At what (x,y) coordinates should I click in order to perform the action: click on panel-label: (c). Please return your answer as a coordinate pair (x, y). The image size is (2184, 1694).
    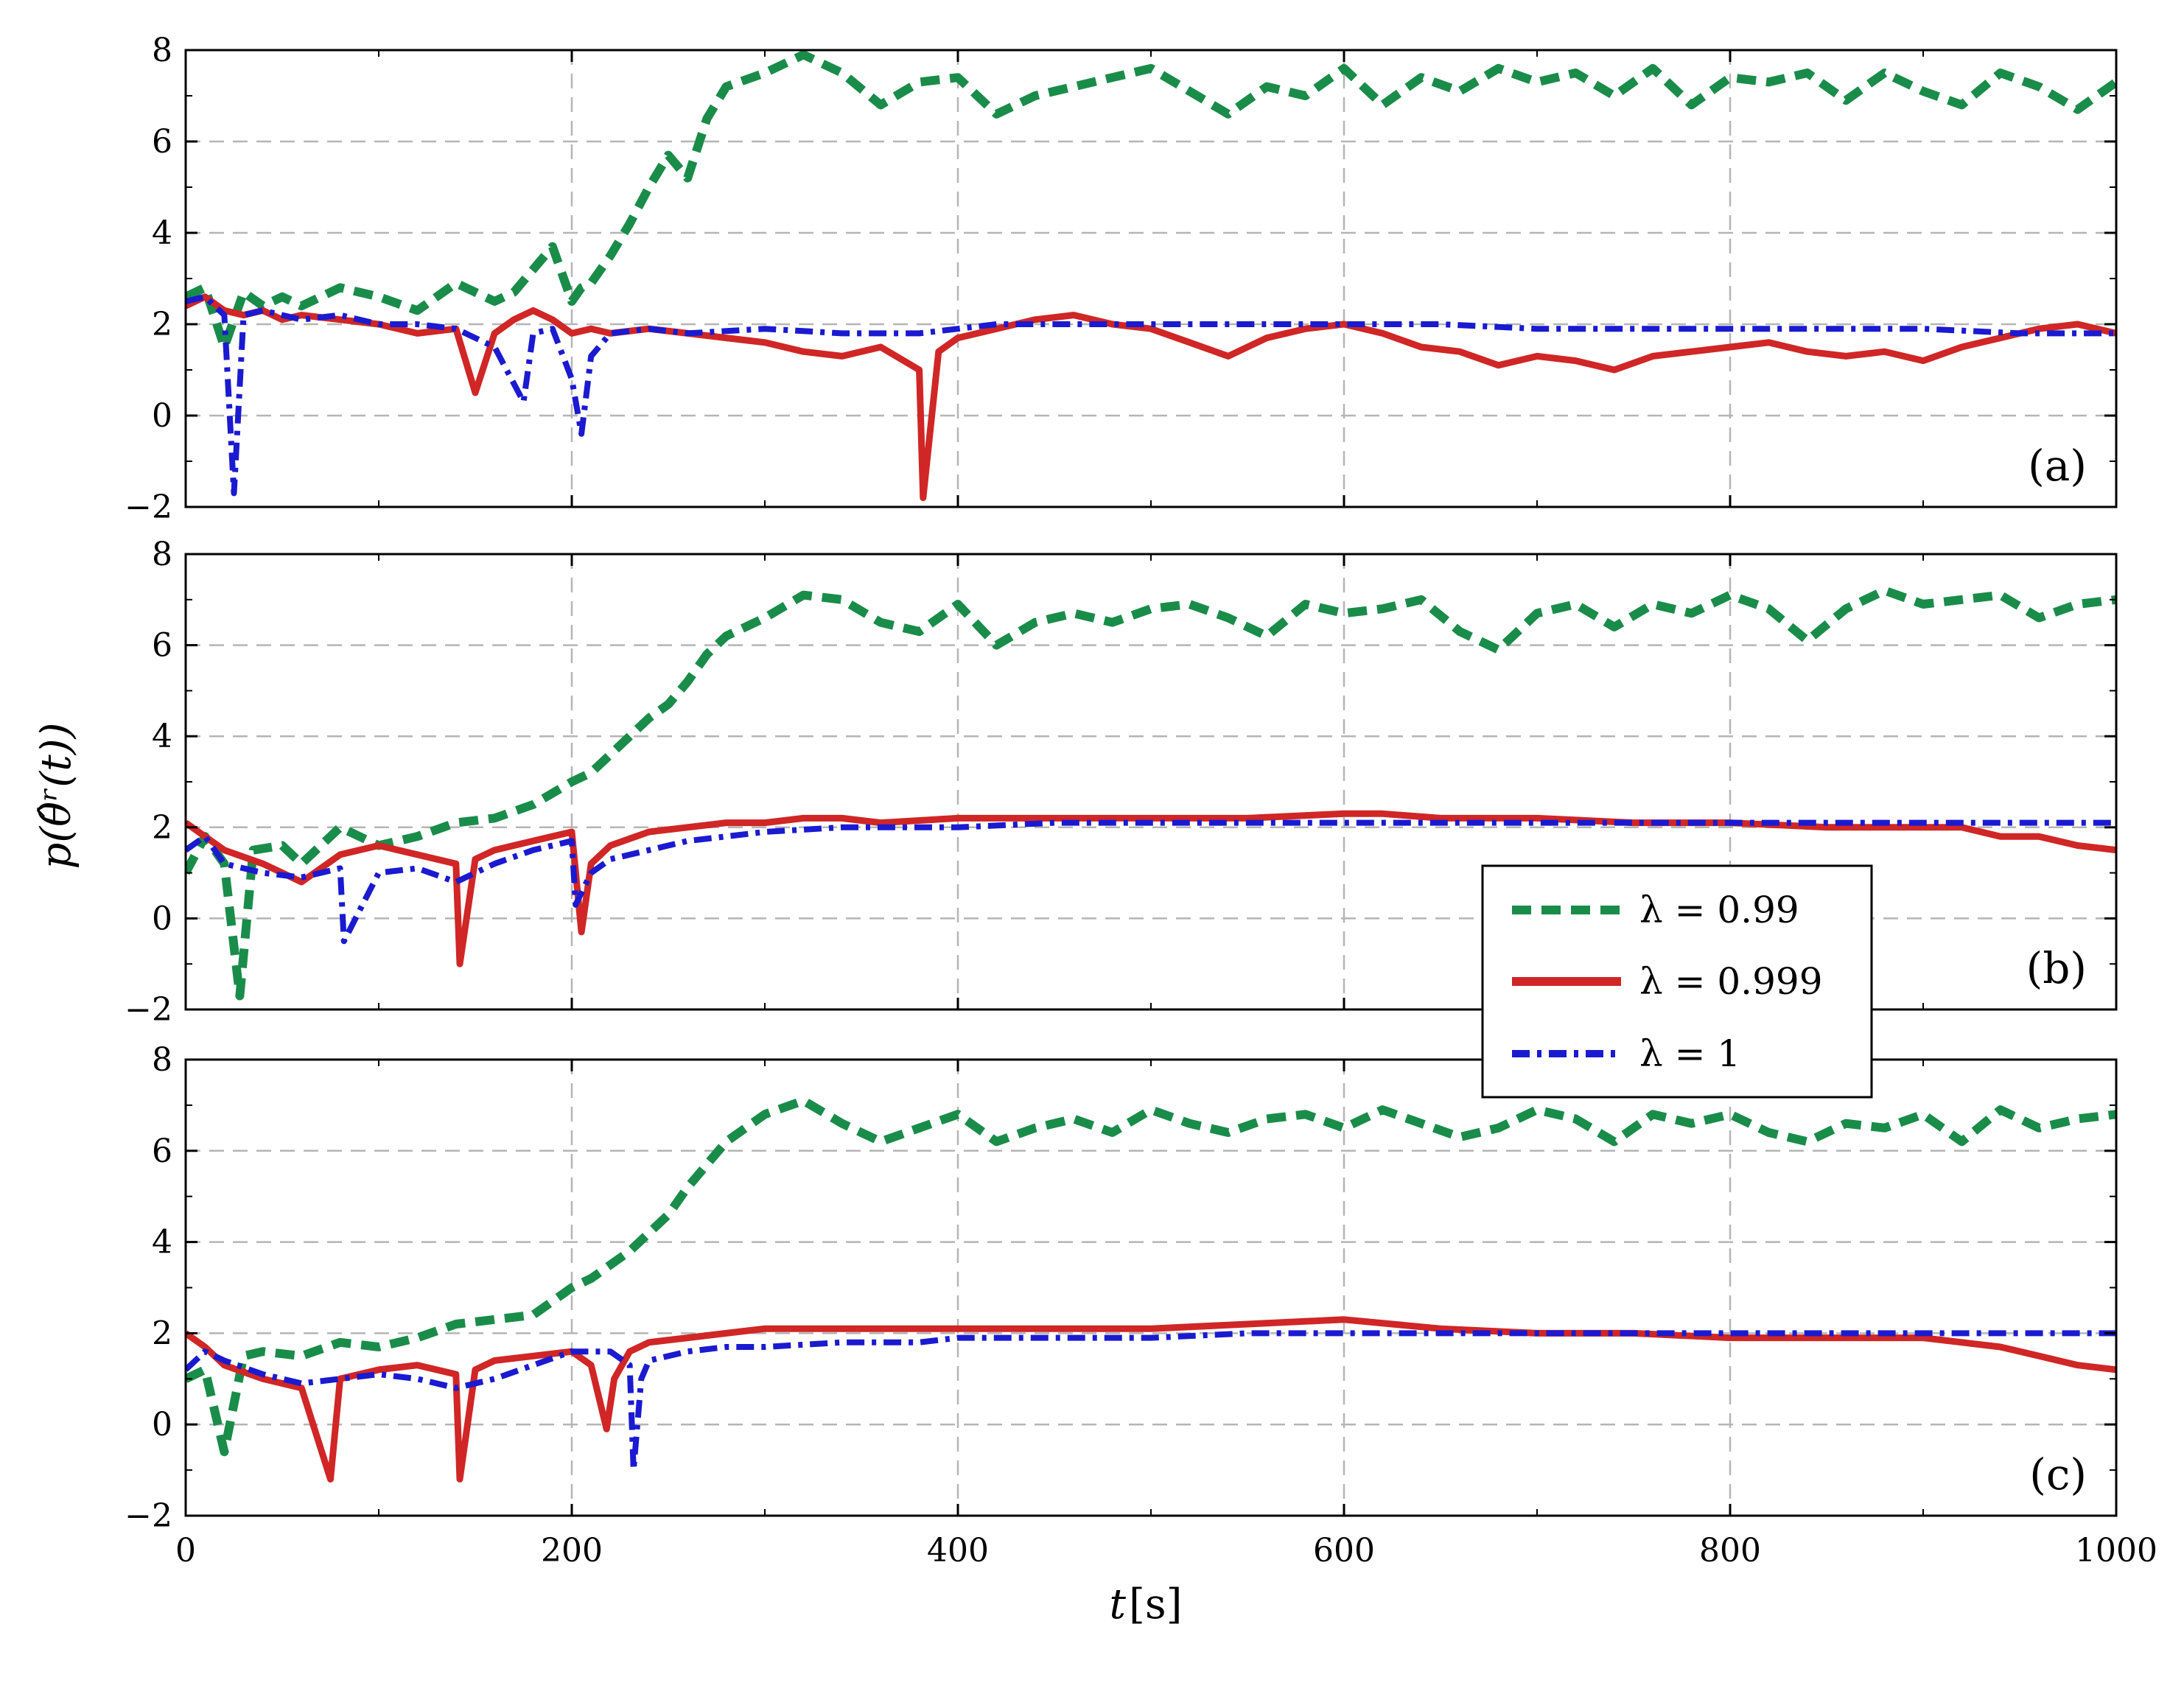
    Looking at the image, I should click on (2058, 1474).